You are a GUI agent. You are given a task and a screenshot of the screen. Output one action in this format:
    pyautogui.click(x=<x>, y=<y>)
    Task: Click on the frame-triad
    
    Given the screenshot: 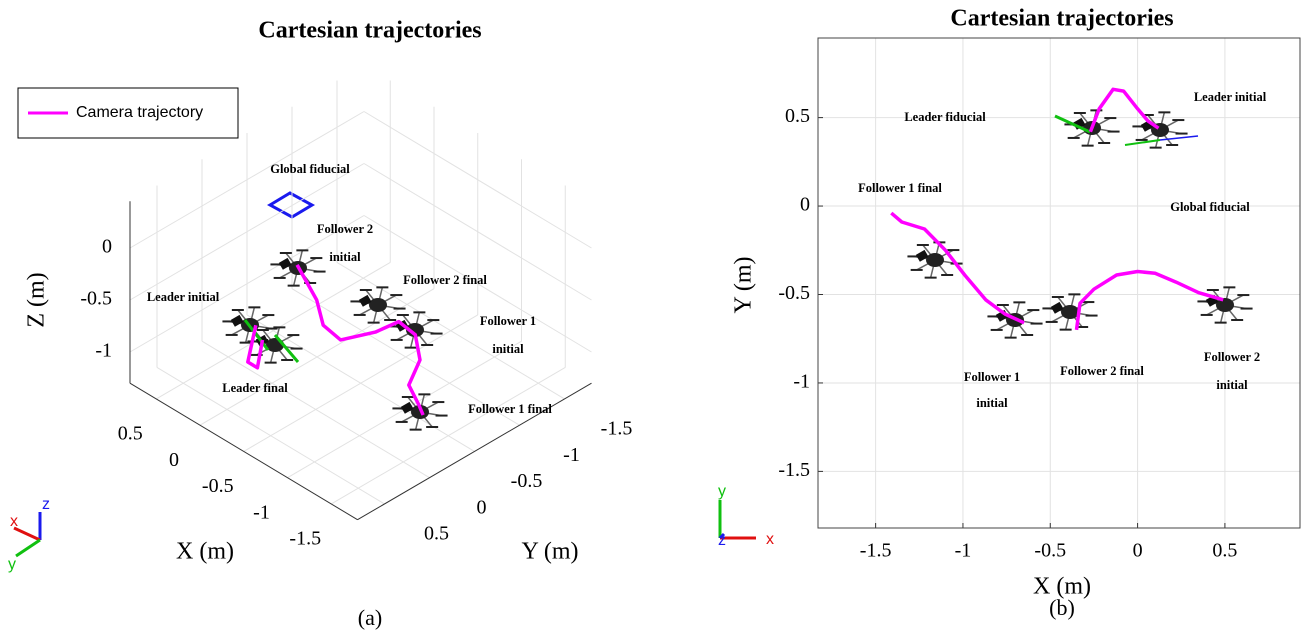 What is the action you would take?
    pyautogui.click(x=384, y=529)
    